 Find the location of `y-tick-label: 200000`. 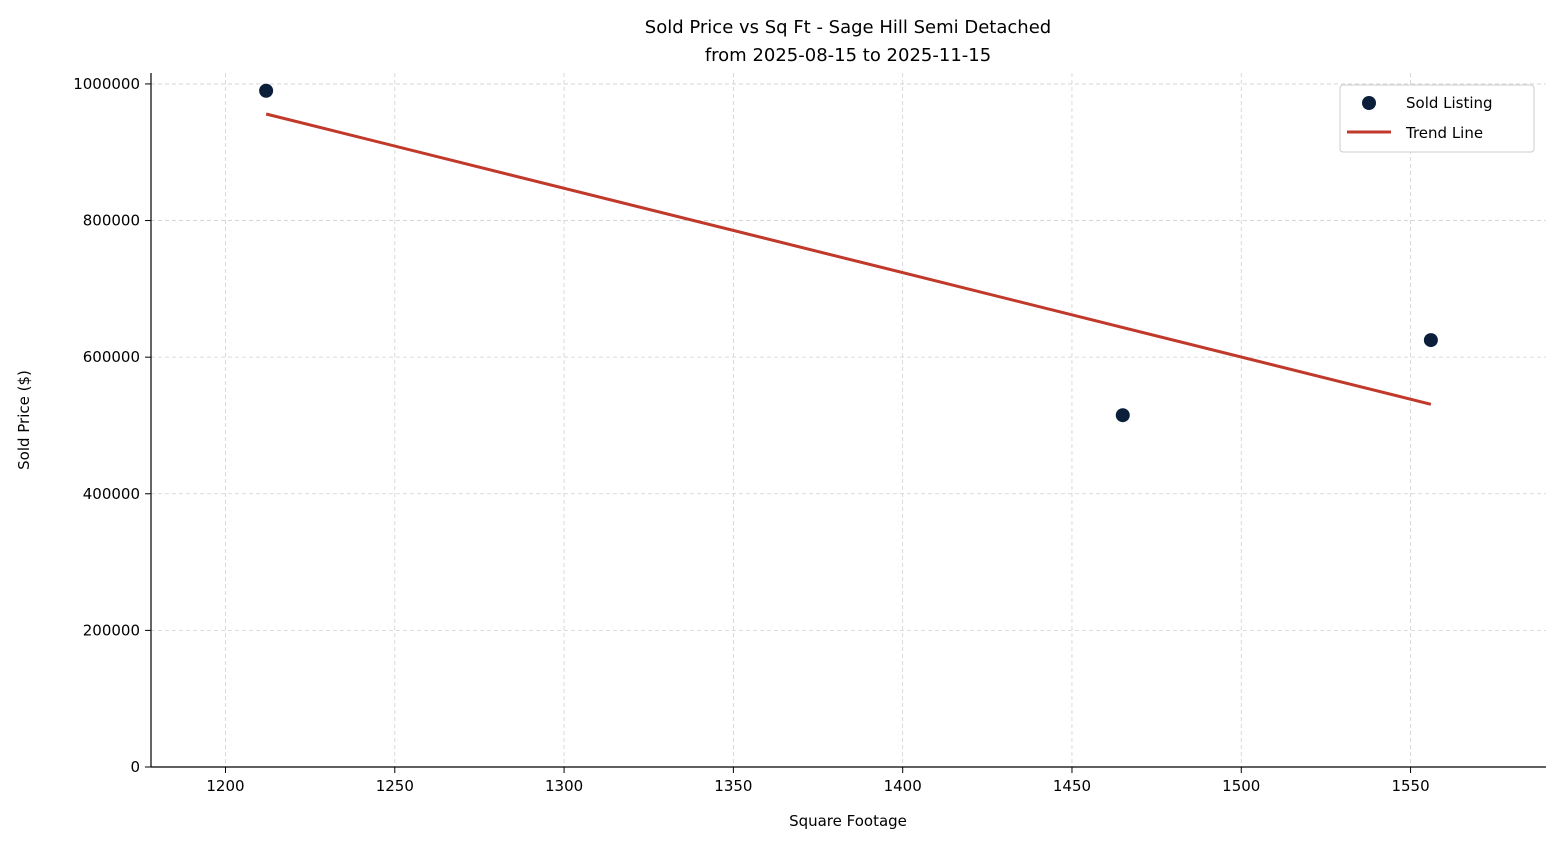

y-tick-label: 200000 is located at coordinates (111, 630).